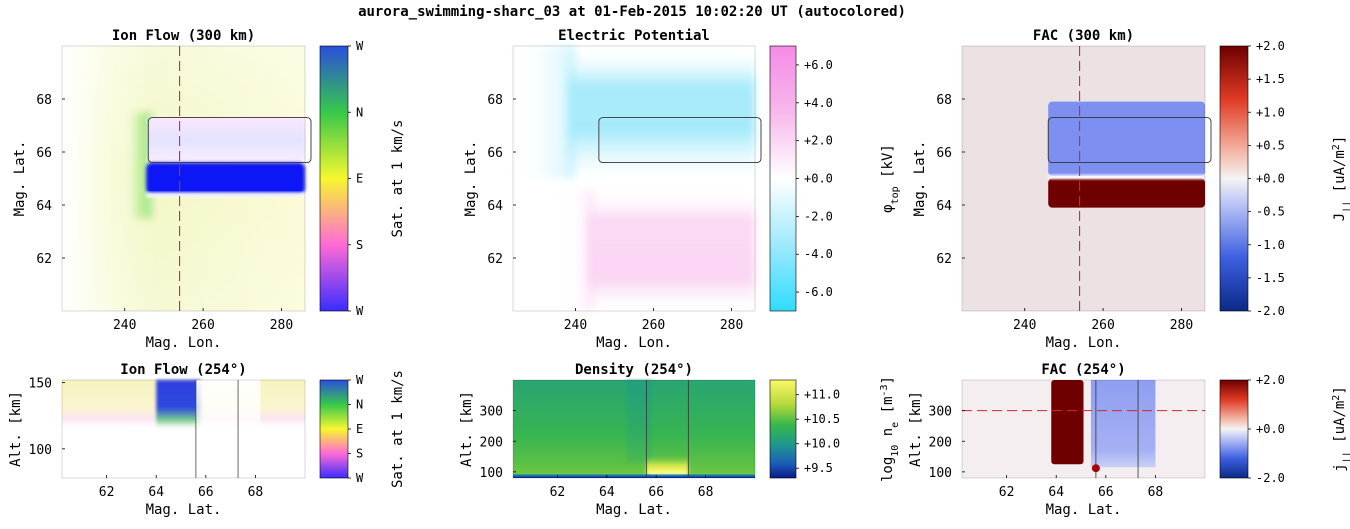  Describe the element at coordinates (667, 474) in the screenshot. I see `density-base-glow` at that location.